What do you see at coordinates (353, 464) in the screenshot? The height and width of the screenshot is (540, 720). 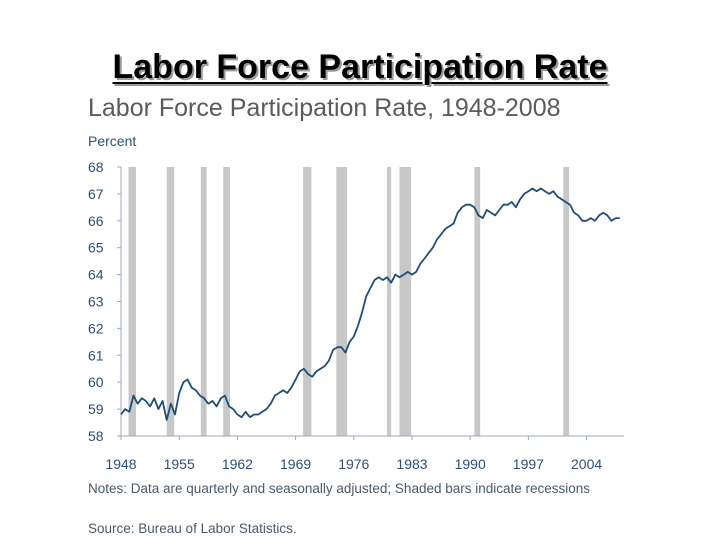 I see `x-tick-label: 1976` at bounding box center [353, 464].